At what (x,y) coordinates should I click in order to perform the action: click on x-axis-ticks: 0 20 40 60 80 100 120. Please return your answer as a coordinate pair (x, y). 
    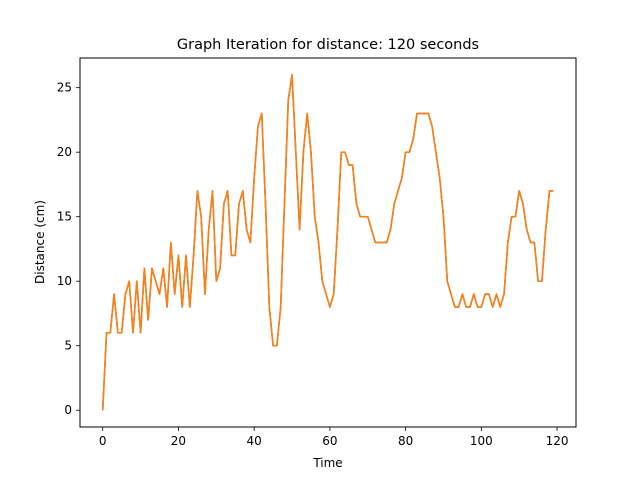
    Looking at the image, I should click on (334, 437).